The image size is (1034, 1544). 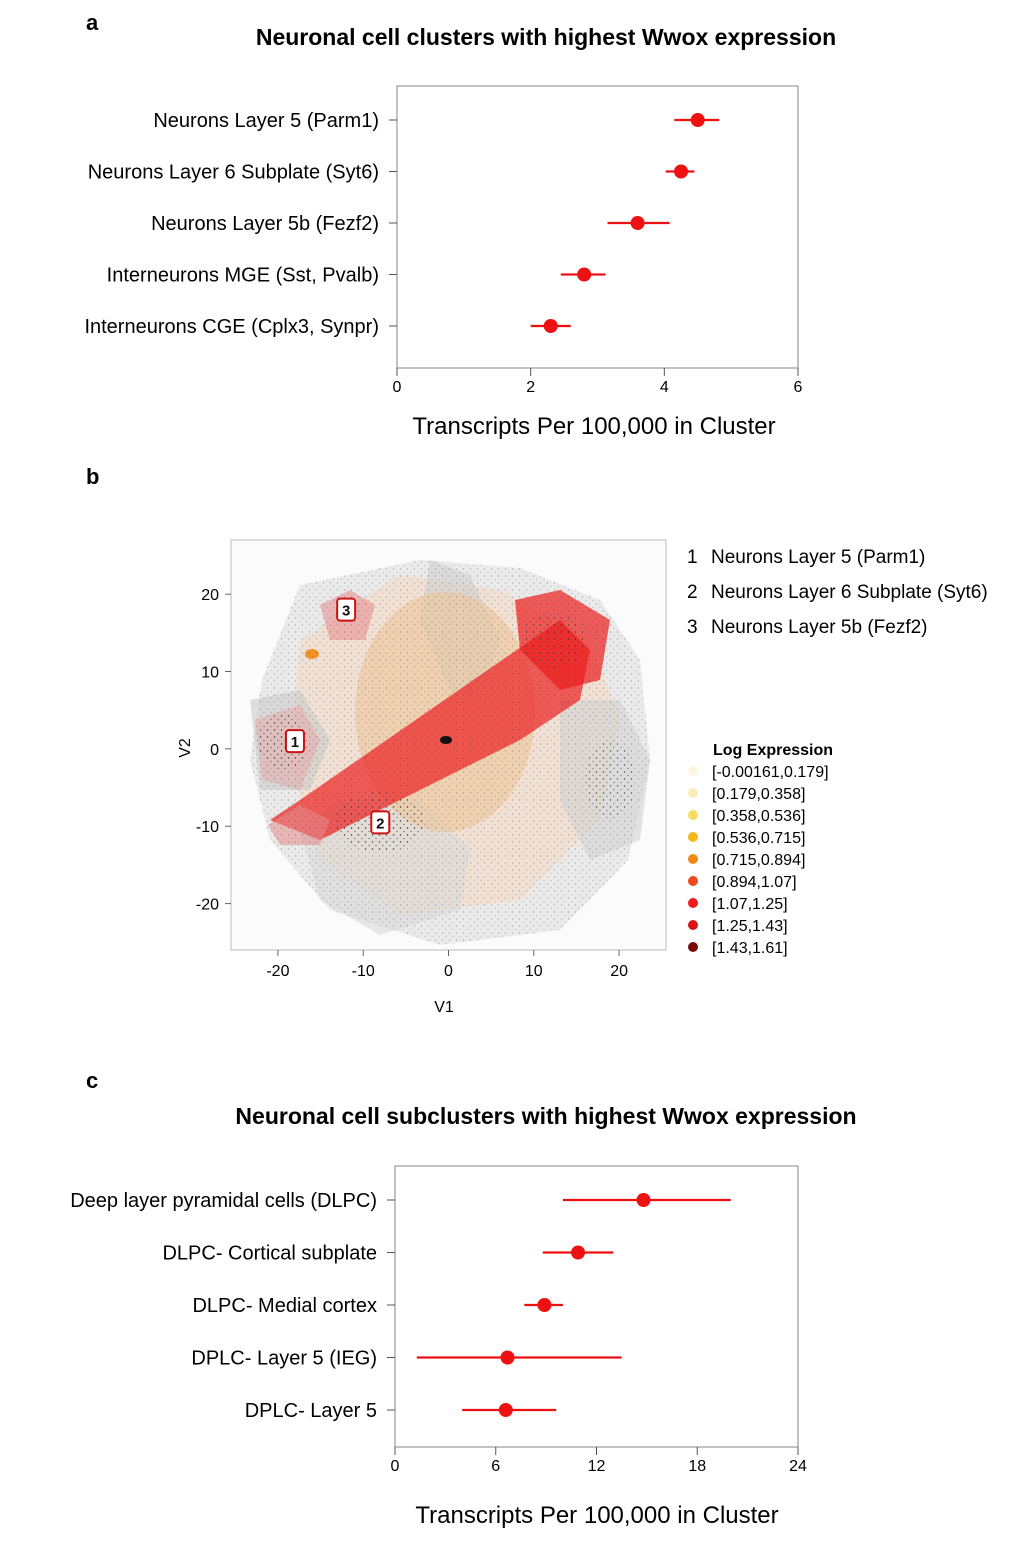 I want to click on panel-a-category-label: Interneurons CGE (Cplx3, Synpr), so click(x=231, y=327).